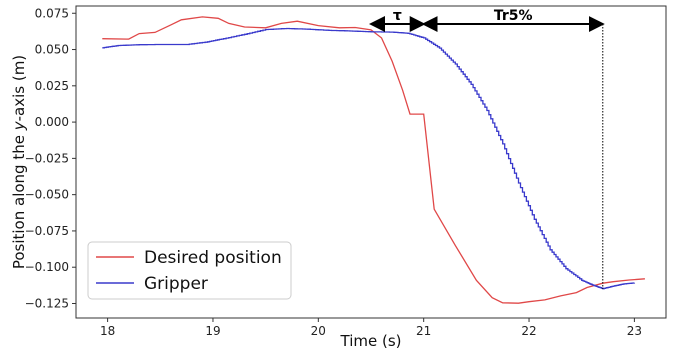 The image size is (676, 351). I want to click on x-tick-label: 18, so click(107, 331).